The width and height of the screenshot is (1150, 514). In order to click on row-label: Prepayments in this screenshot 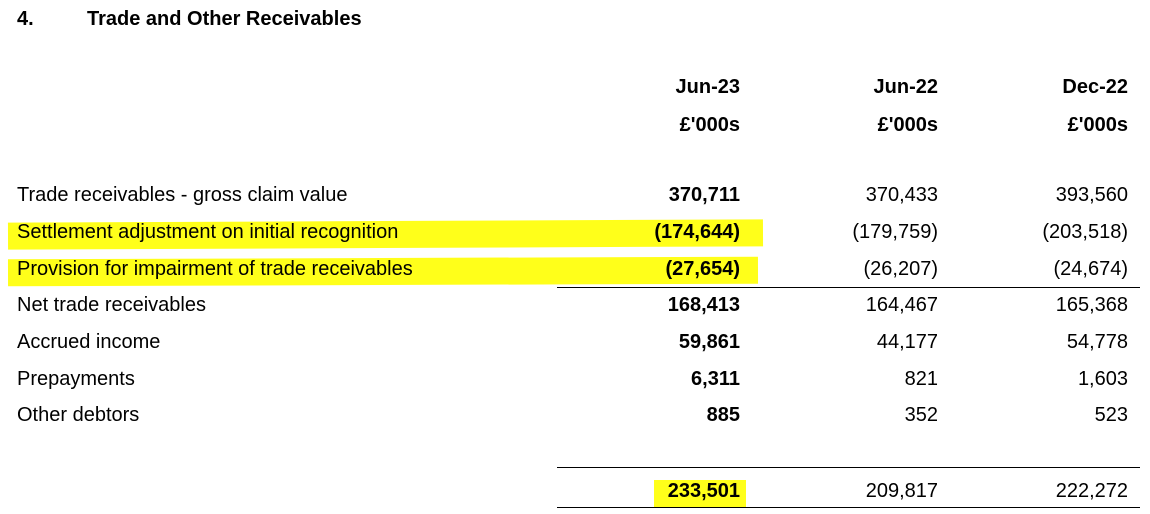, I will do `click(76, 379)`.